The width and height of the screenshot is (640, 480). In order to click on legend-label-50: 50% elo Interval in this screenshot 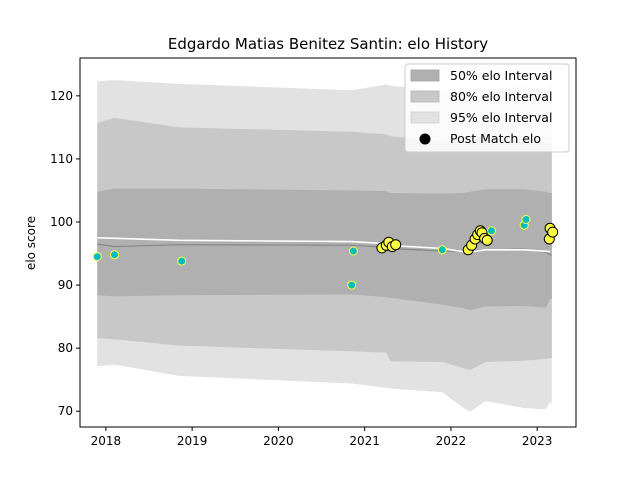, I will do `click(501, 75)`.